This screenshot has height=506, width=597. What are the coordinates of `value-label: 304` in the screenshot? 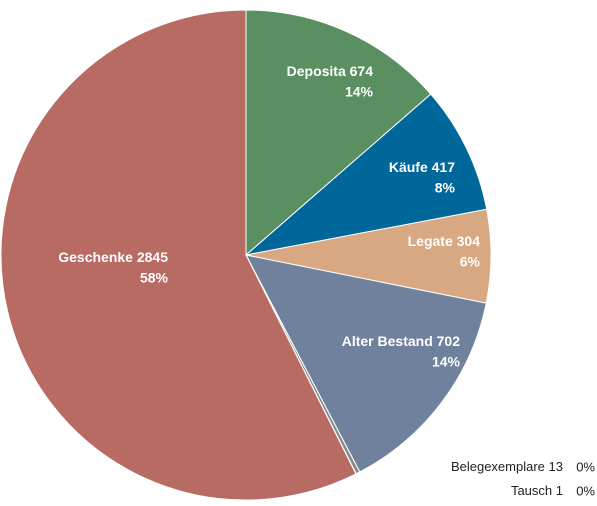 It's located at (469, 241).